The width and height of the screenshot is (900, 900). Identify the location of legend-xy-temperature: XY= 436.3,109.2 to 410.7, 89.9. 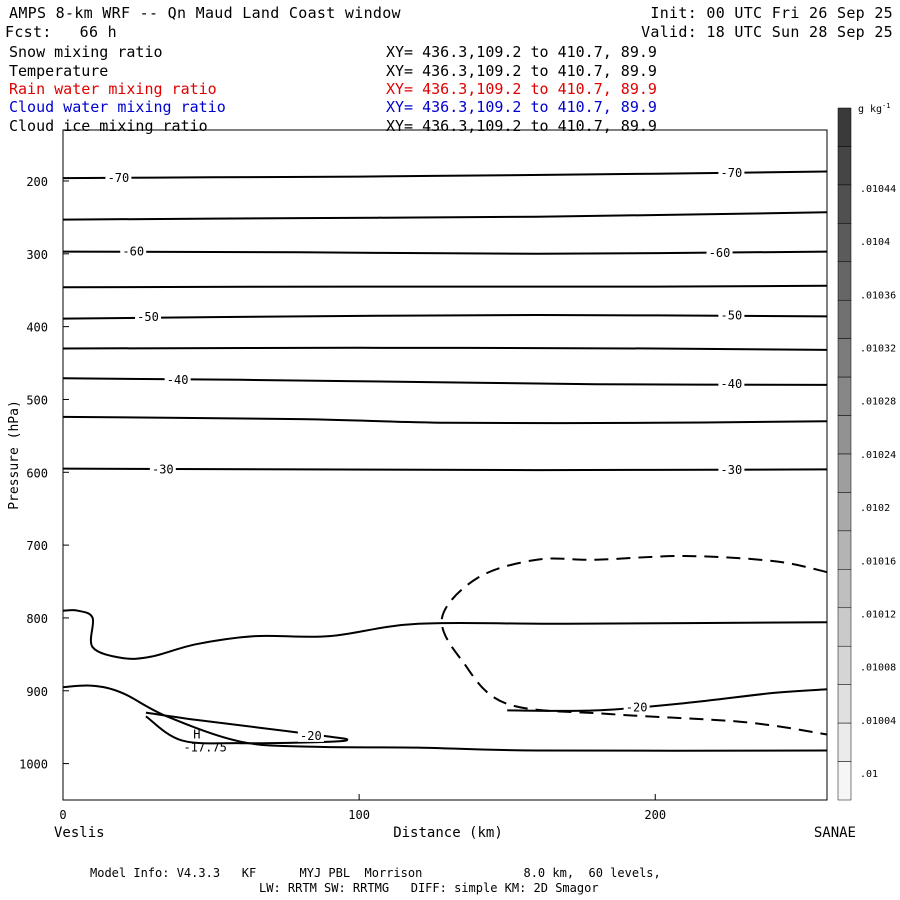
(521, 71).